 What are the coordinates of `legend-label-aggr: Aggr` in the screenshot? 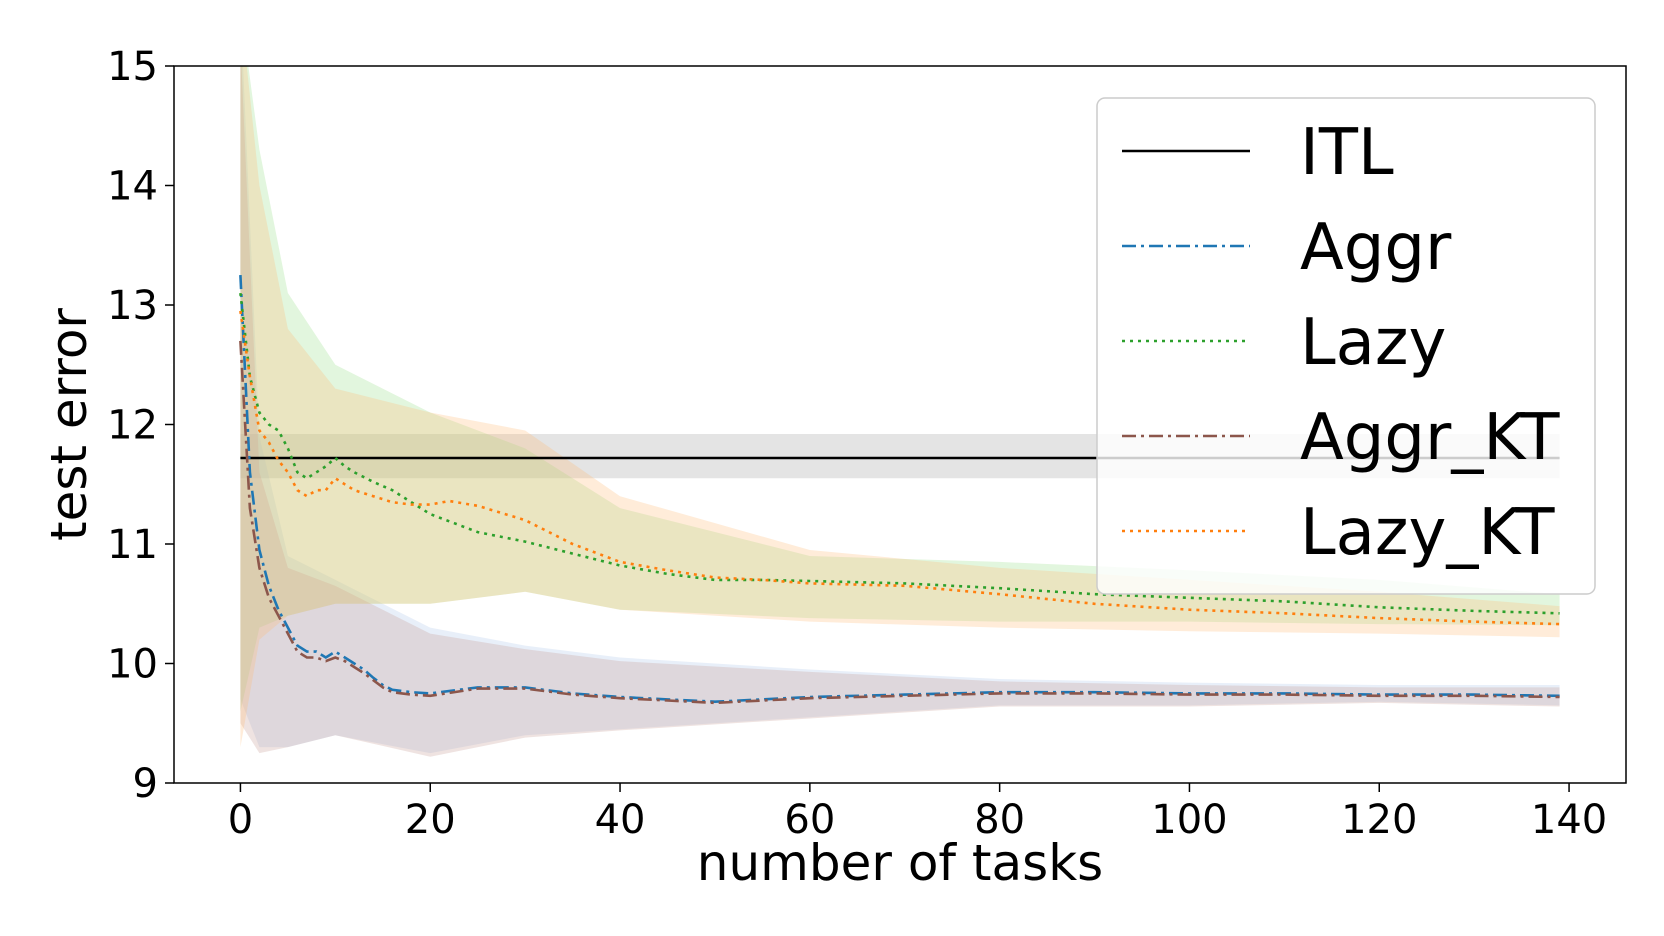 It's located at (1376, 248).